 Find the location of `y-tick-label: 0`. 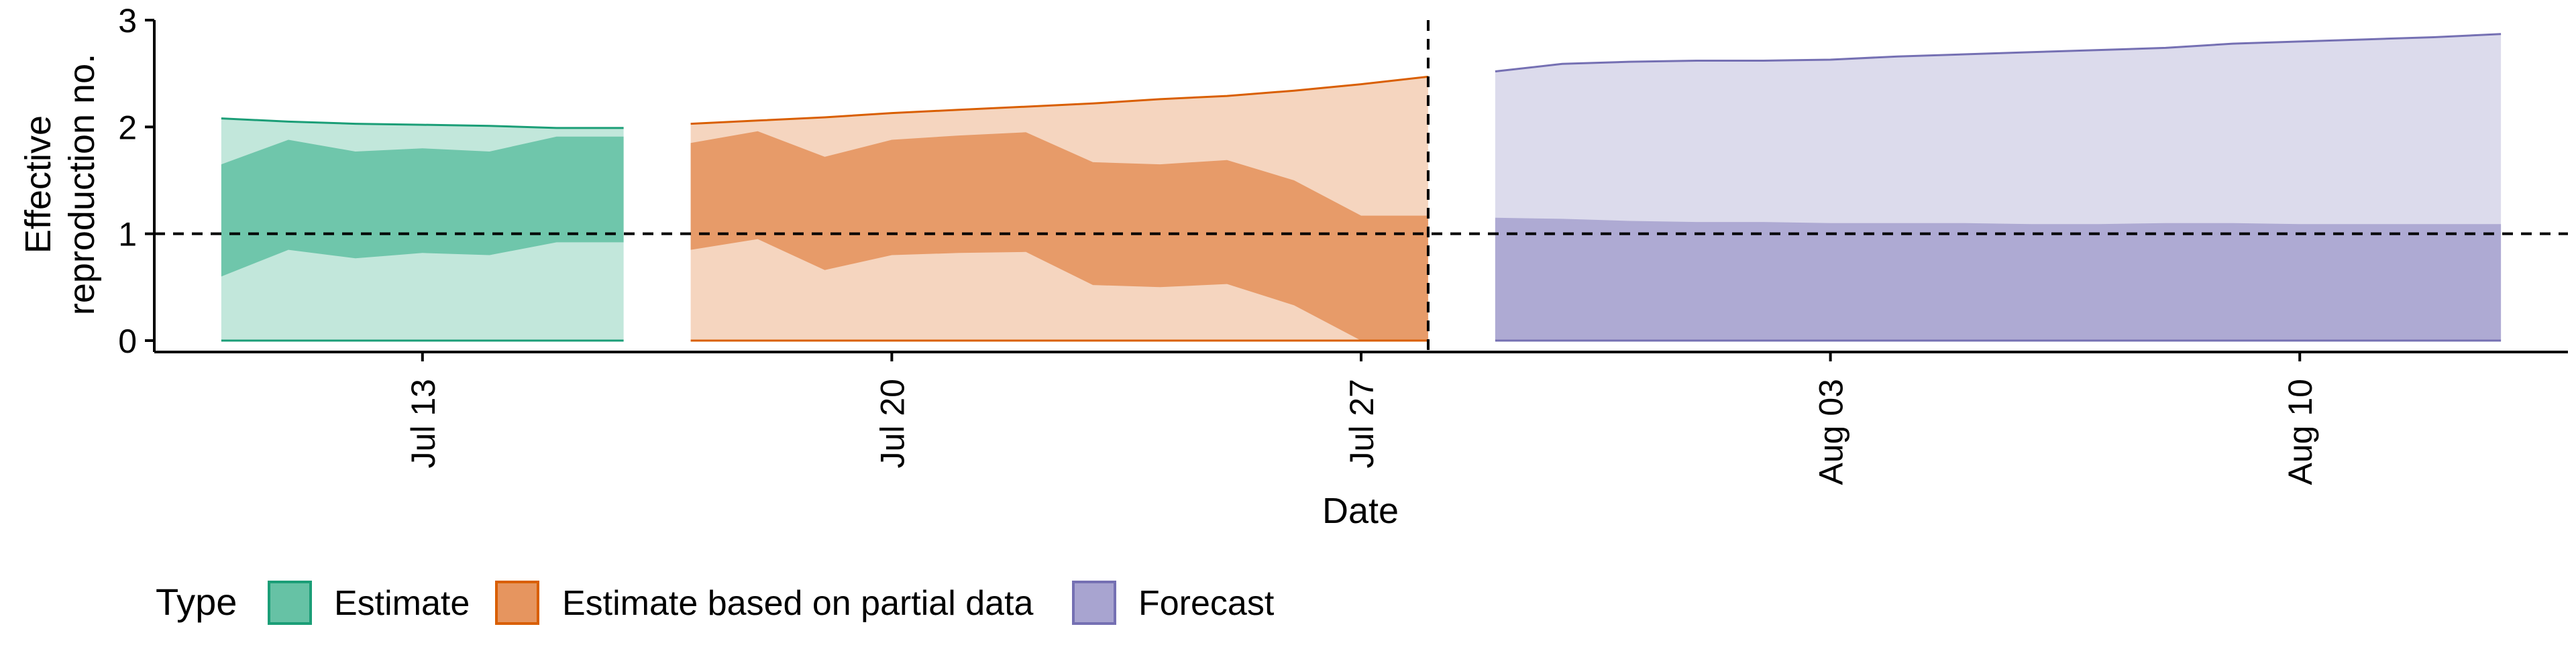

y-tick-label: 0 is located at coordinates (127, 341).